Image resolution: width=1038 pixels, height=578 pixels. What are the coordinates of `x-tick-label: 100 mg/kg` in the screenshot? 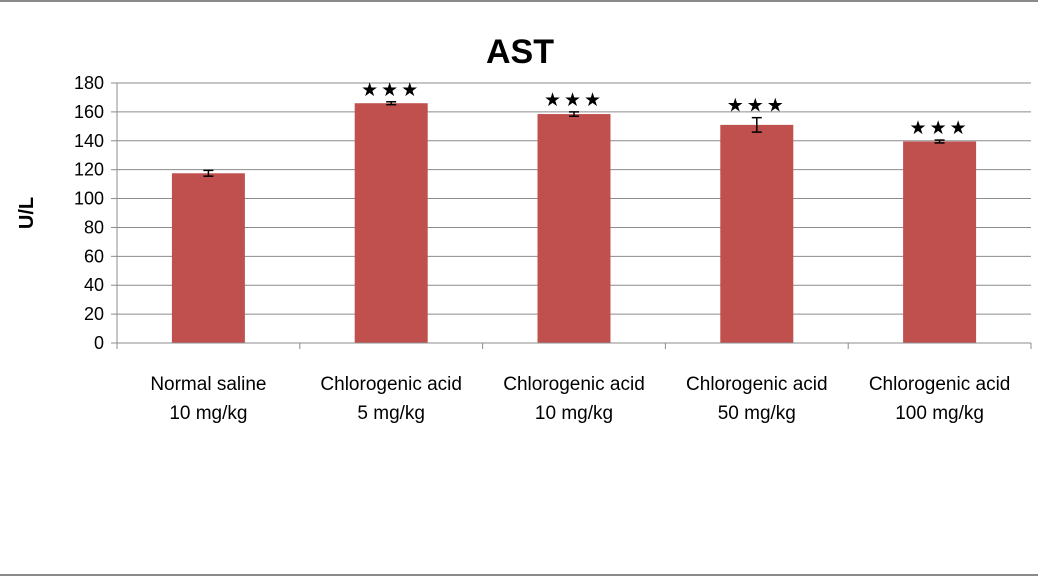 It's located at (939, 413).